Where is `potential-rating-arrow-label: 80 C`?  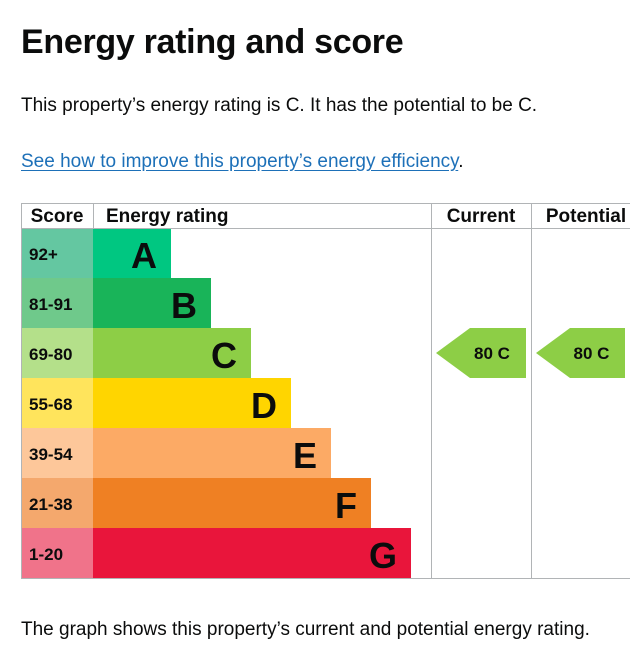
potential-rating-arrow-label: 80 C is located at coordinates (592, 353).